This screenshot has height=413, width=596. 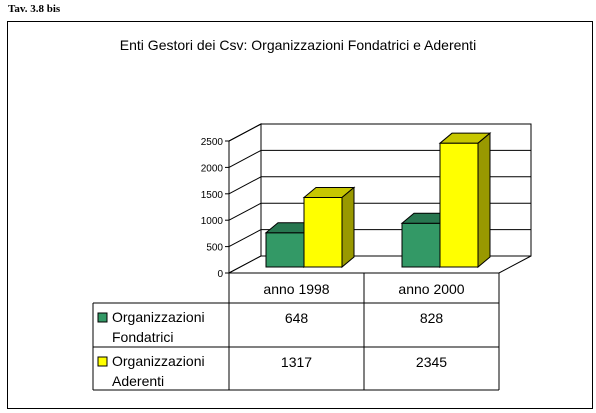 What do you see at coordinates (138, 381) in the screenshot?
I see `legend-label: Aderenti` at bounding box center [138, 381].